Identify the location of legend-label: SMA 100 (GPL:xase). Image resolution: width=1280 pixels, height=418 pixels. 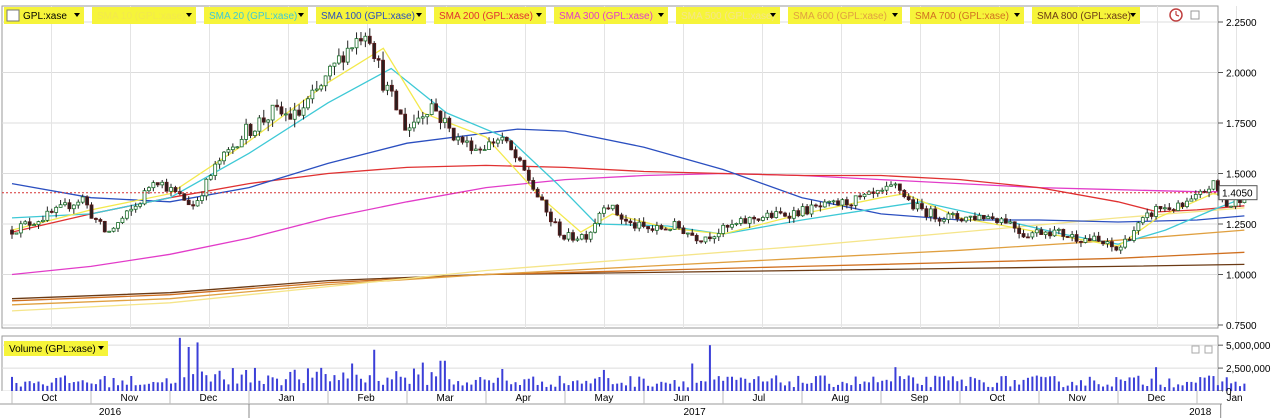
(368, 16).